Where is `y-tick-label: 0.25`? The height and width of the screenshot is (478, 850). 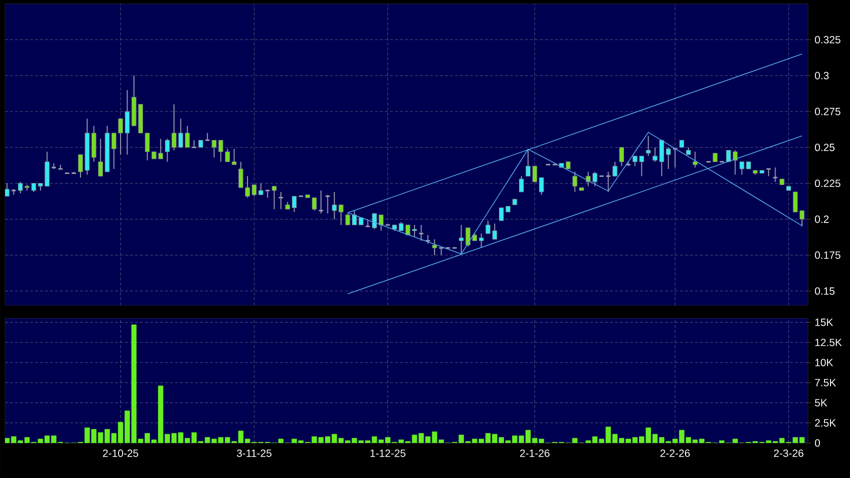
y-tick-label: 0.25 is located at coordinates (824, 148).